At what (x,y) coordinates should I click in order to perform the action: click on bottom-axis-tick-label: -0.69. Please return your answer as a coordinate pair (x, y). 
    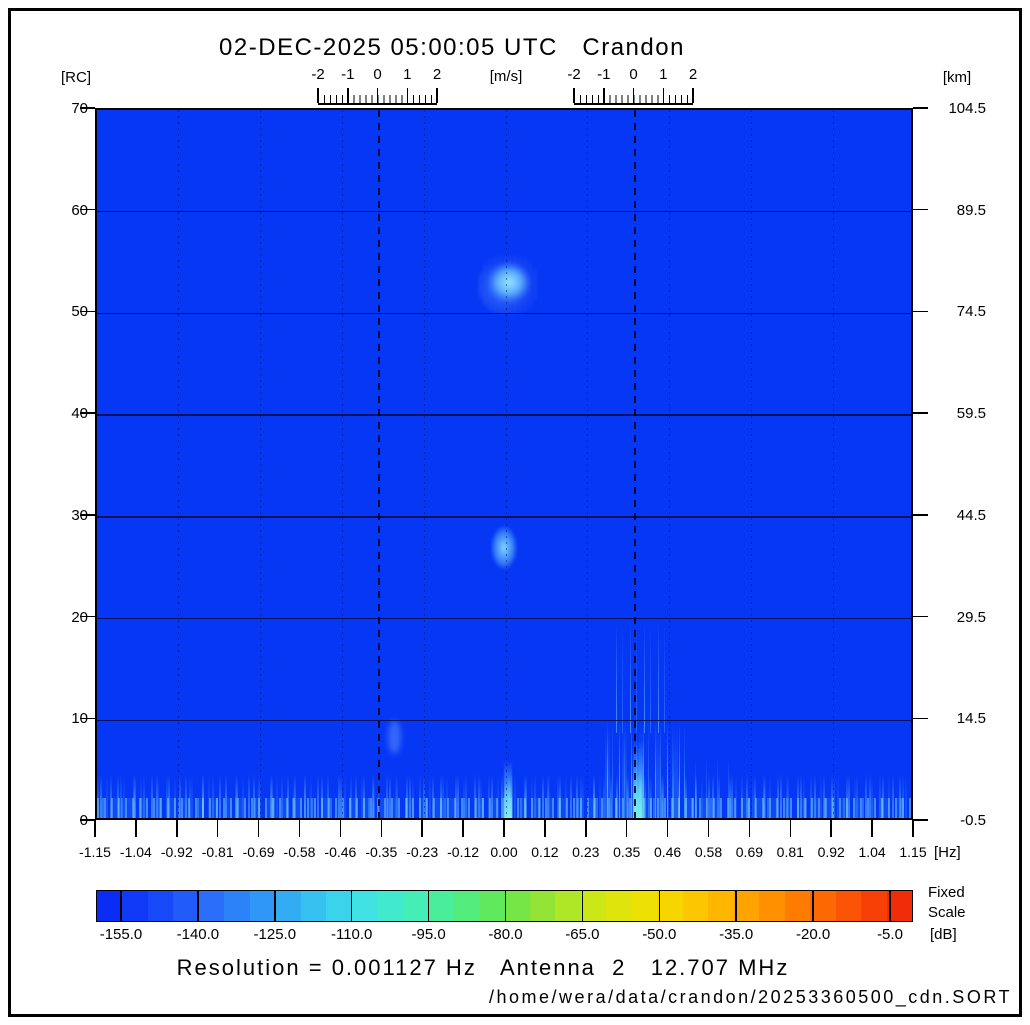
    Looking at the image, I should click on (258, 852).